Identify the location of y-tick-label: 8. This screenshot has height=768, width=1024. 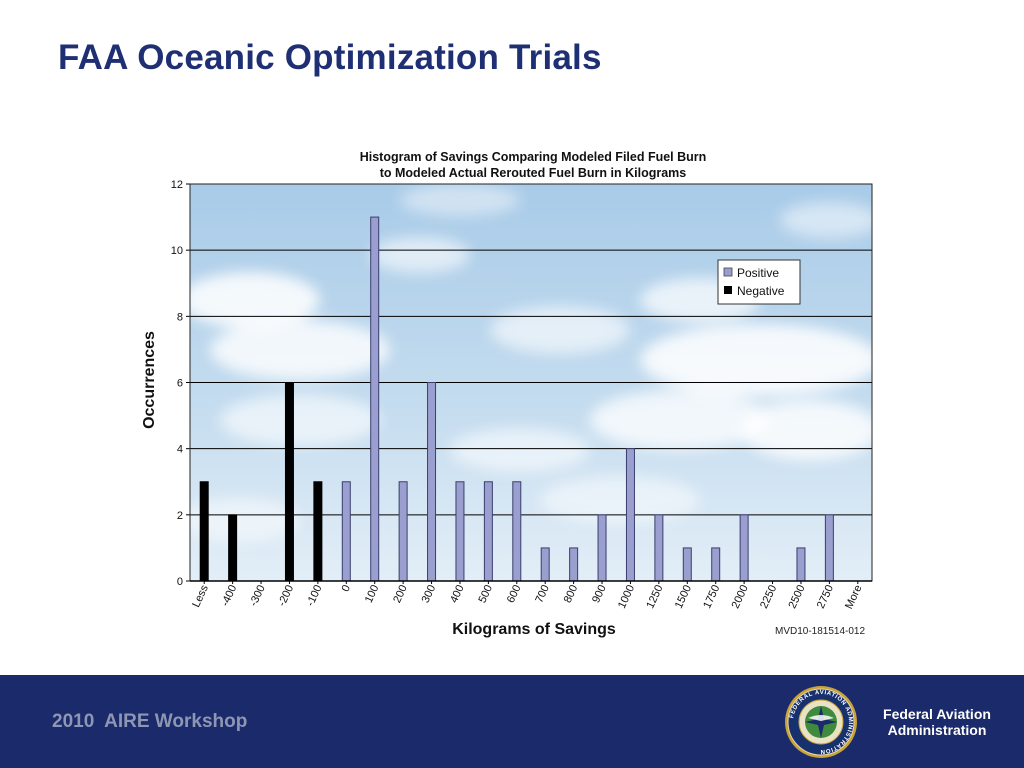
(180, 317).